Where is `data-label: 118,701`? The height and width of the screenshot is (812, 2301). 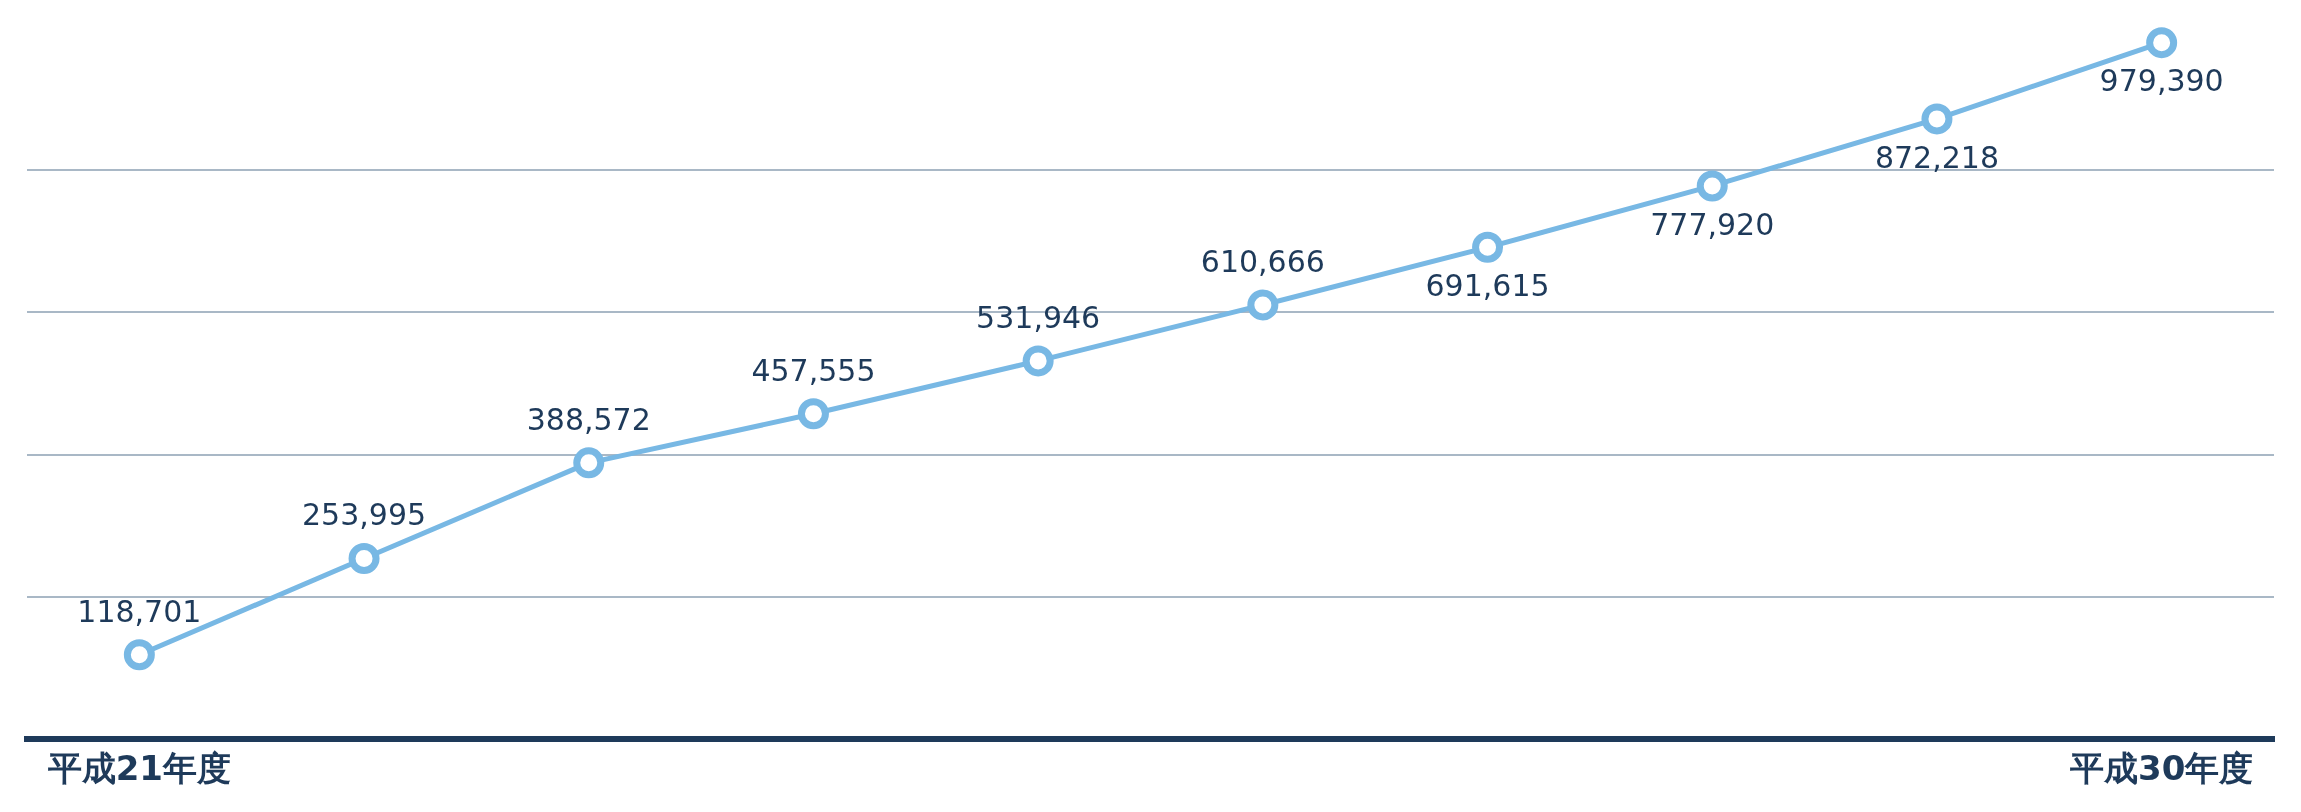
data-label: 118,701 is located at coordinates (139, 611).